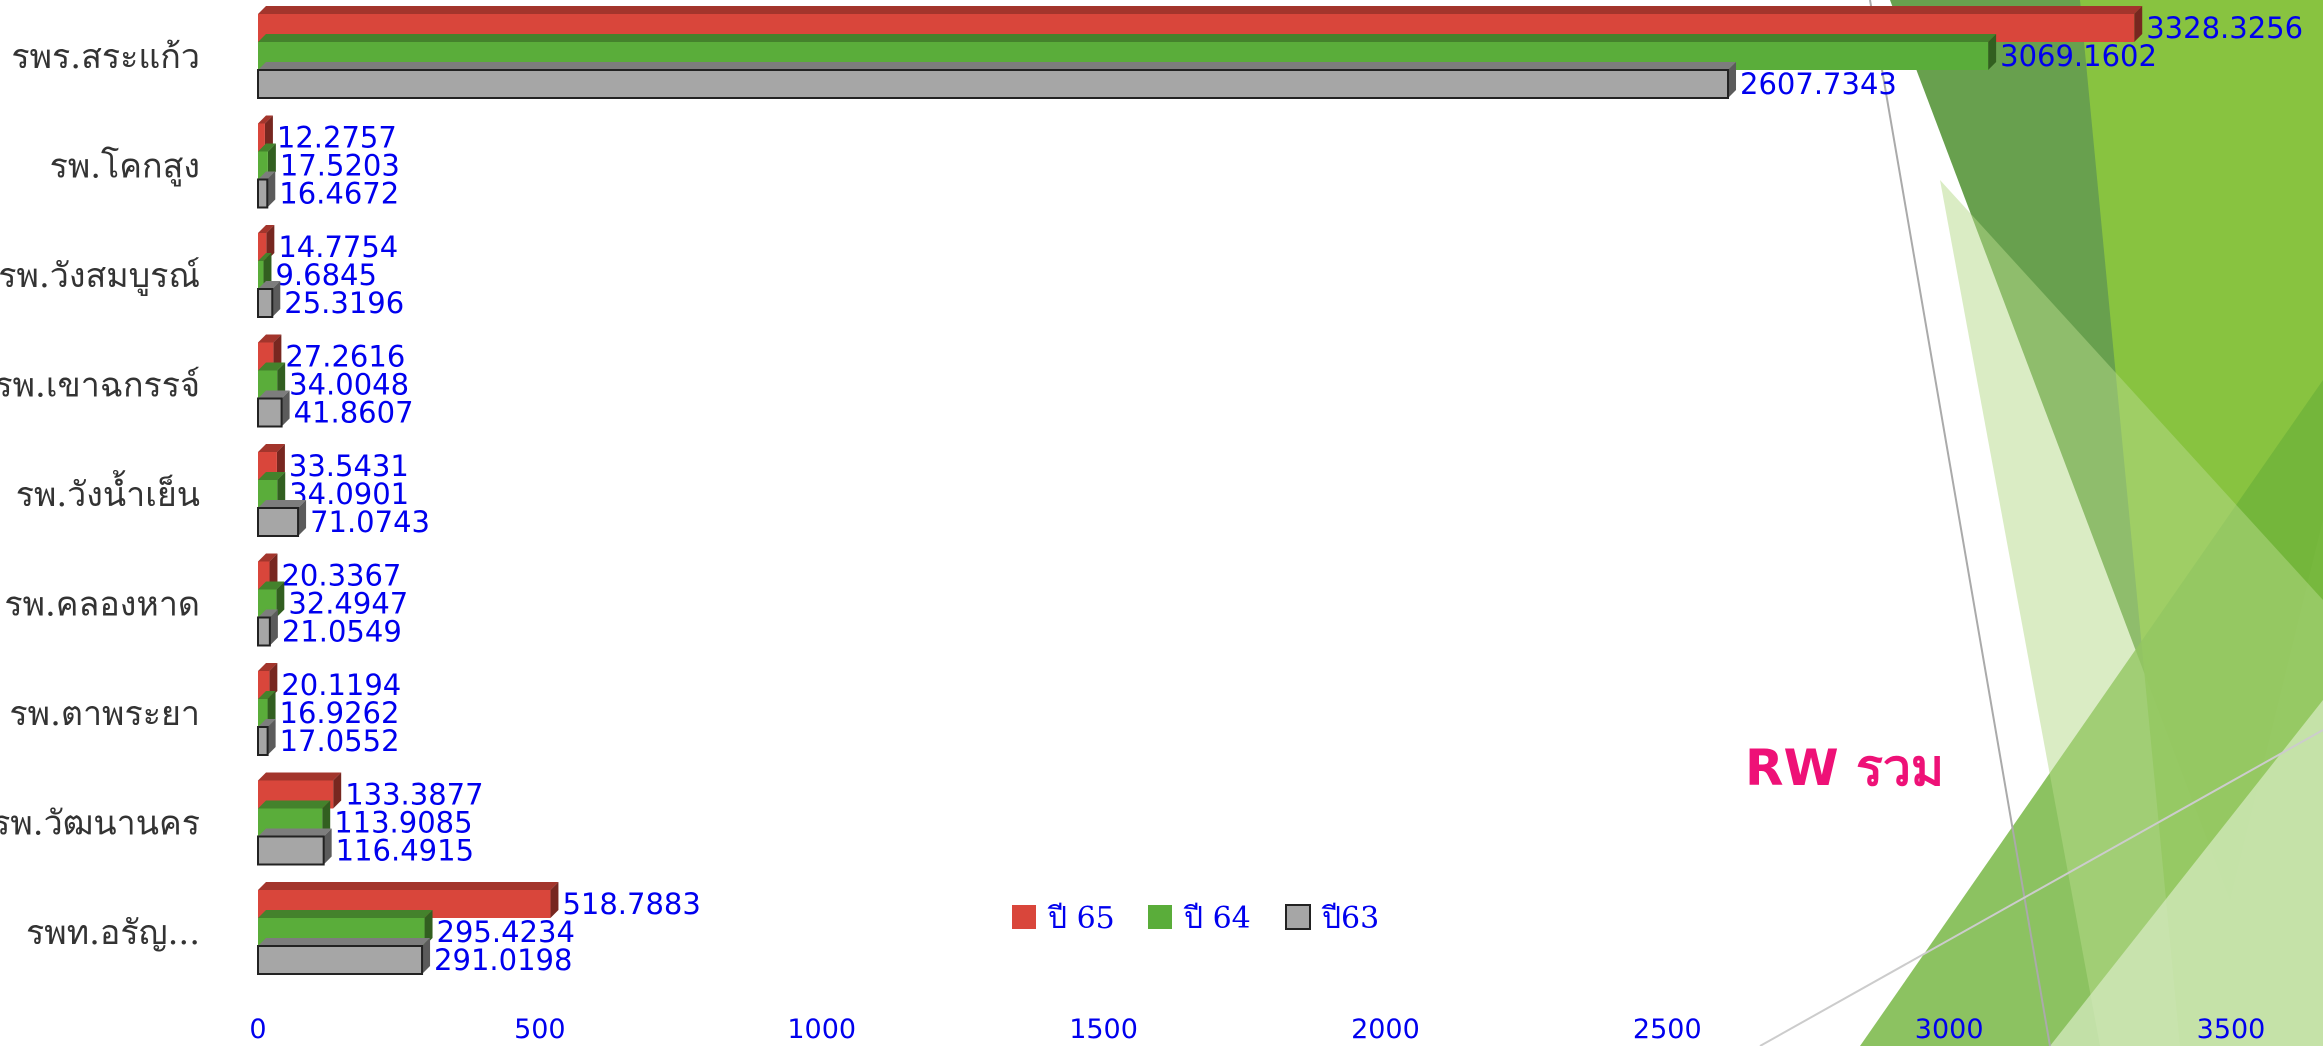  What do you see at coordinates (2078, 56) in the screenshot?
I see `value-label: 3069.1602` at bounding box center [2078, 56].